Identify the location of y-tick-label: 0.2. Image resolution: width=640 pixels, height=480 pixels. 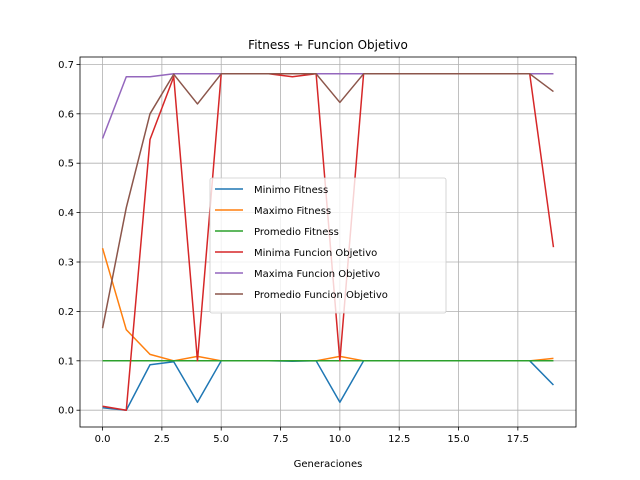
(66, 312).